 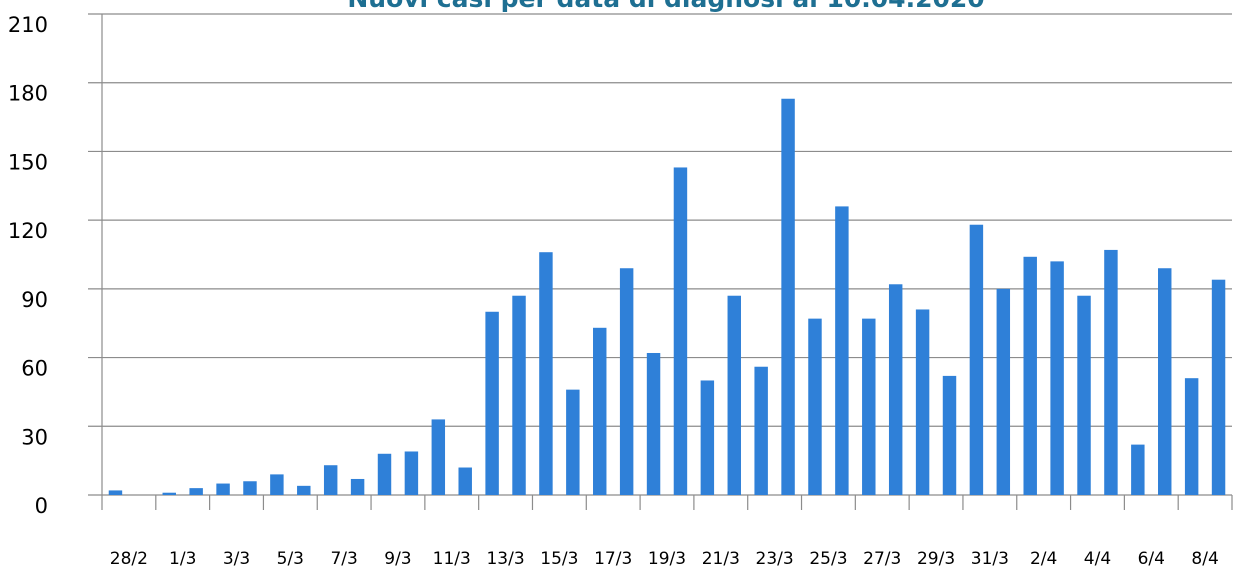 What do you see at coordinates (182, 559) in the screenshot?
I see `x-tick-label: 1/3` at bounding box center [182, 559].